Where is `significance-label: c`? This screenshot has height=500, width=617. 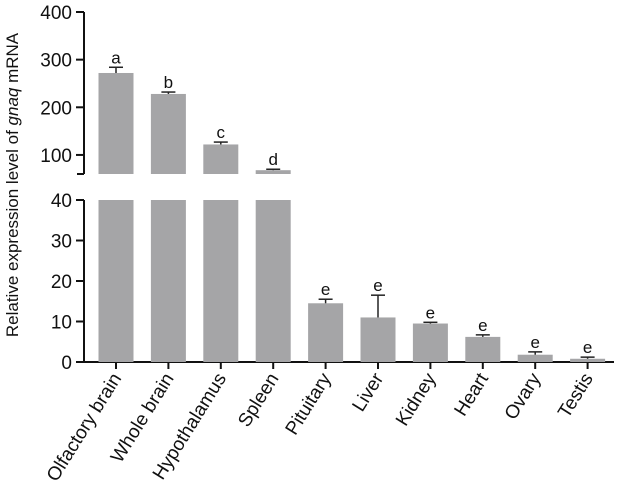 significance-label: c is located at coordinates (221, 132).